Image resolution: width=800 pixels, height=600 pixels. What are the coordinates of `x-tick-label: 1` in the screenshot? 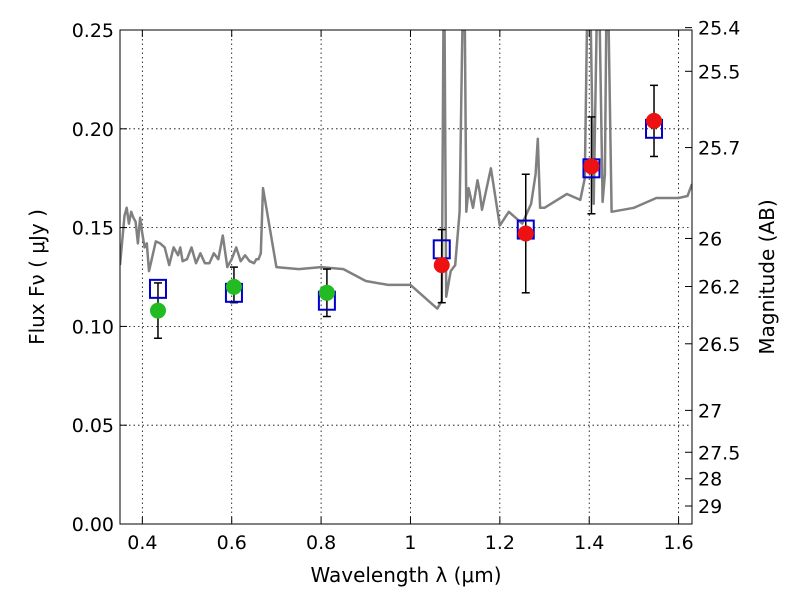 It's located at (410, 543).